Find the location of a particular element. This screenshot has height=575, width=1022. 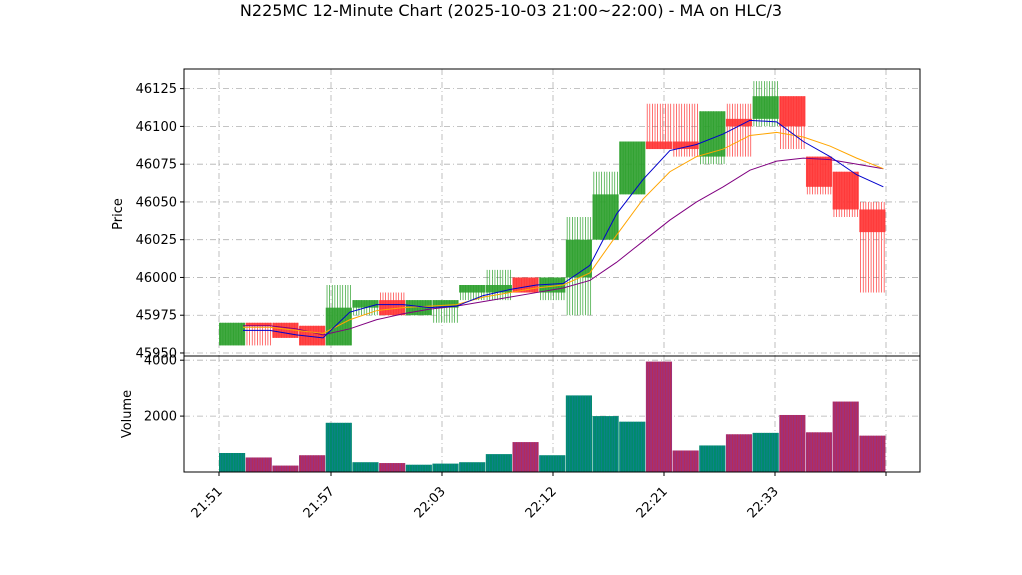

price-axis: 45950 45975 46000 46025 46050 46075 46100 46125 is located at coordinates (160, 221).